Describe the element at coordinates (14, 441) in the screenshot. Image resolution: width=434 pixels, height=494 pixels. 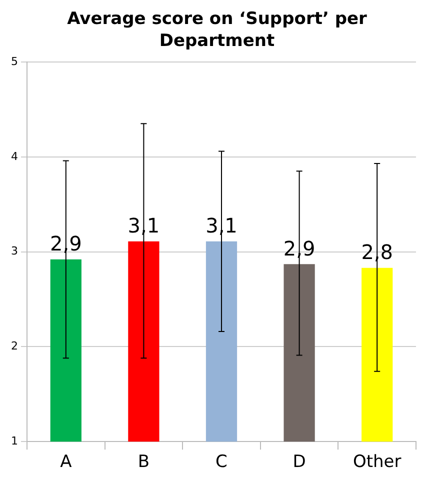
I see `y-tick-label: 1` at that location.